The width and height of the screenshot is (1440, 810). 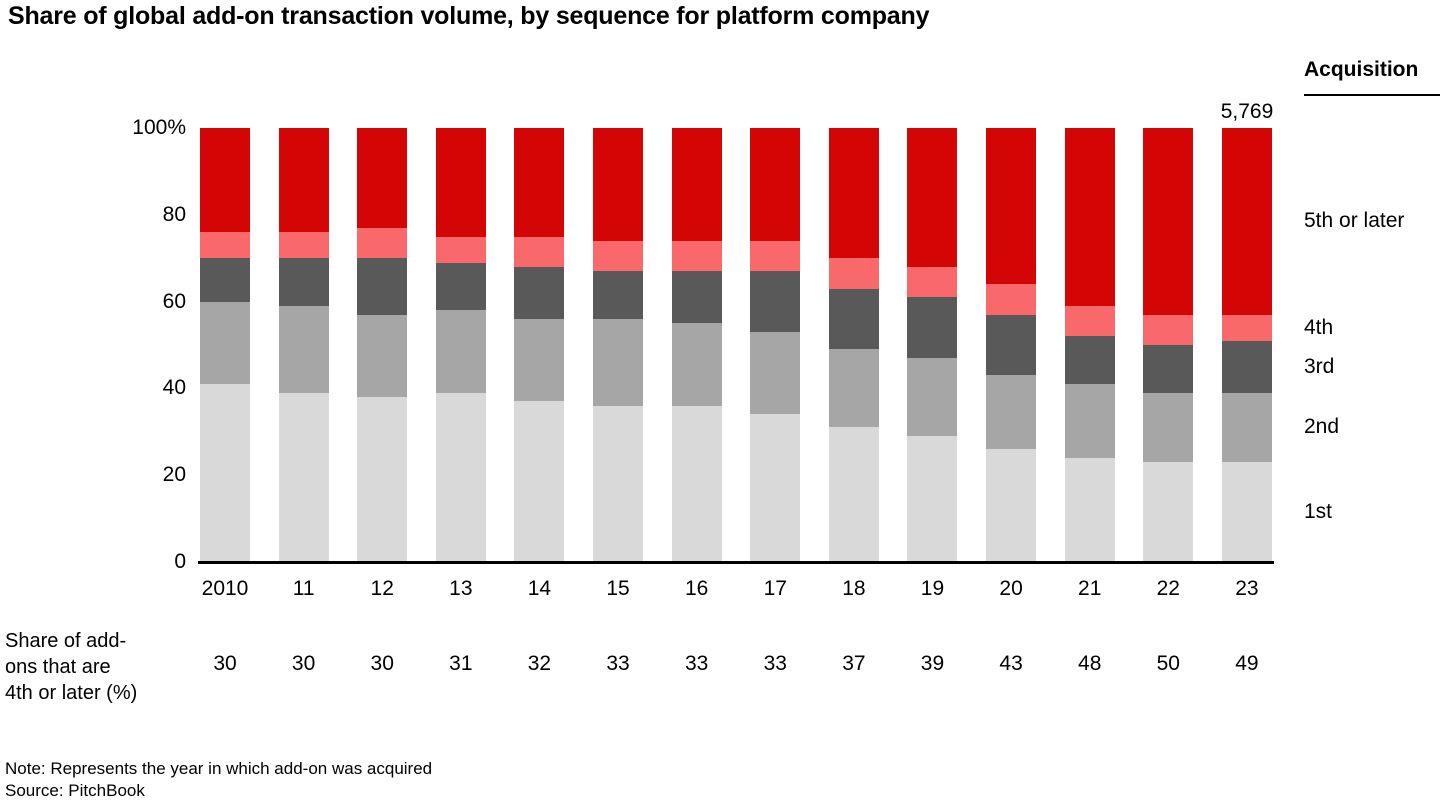 What do you see at coordinates (1319, 366) in the screenshot?
I see `legend-label-3rd: 3rd` at bounding box center [1319, 366].